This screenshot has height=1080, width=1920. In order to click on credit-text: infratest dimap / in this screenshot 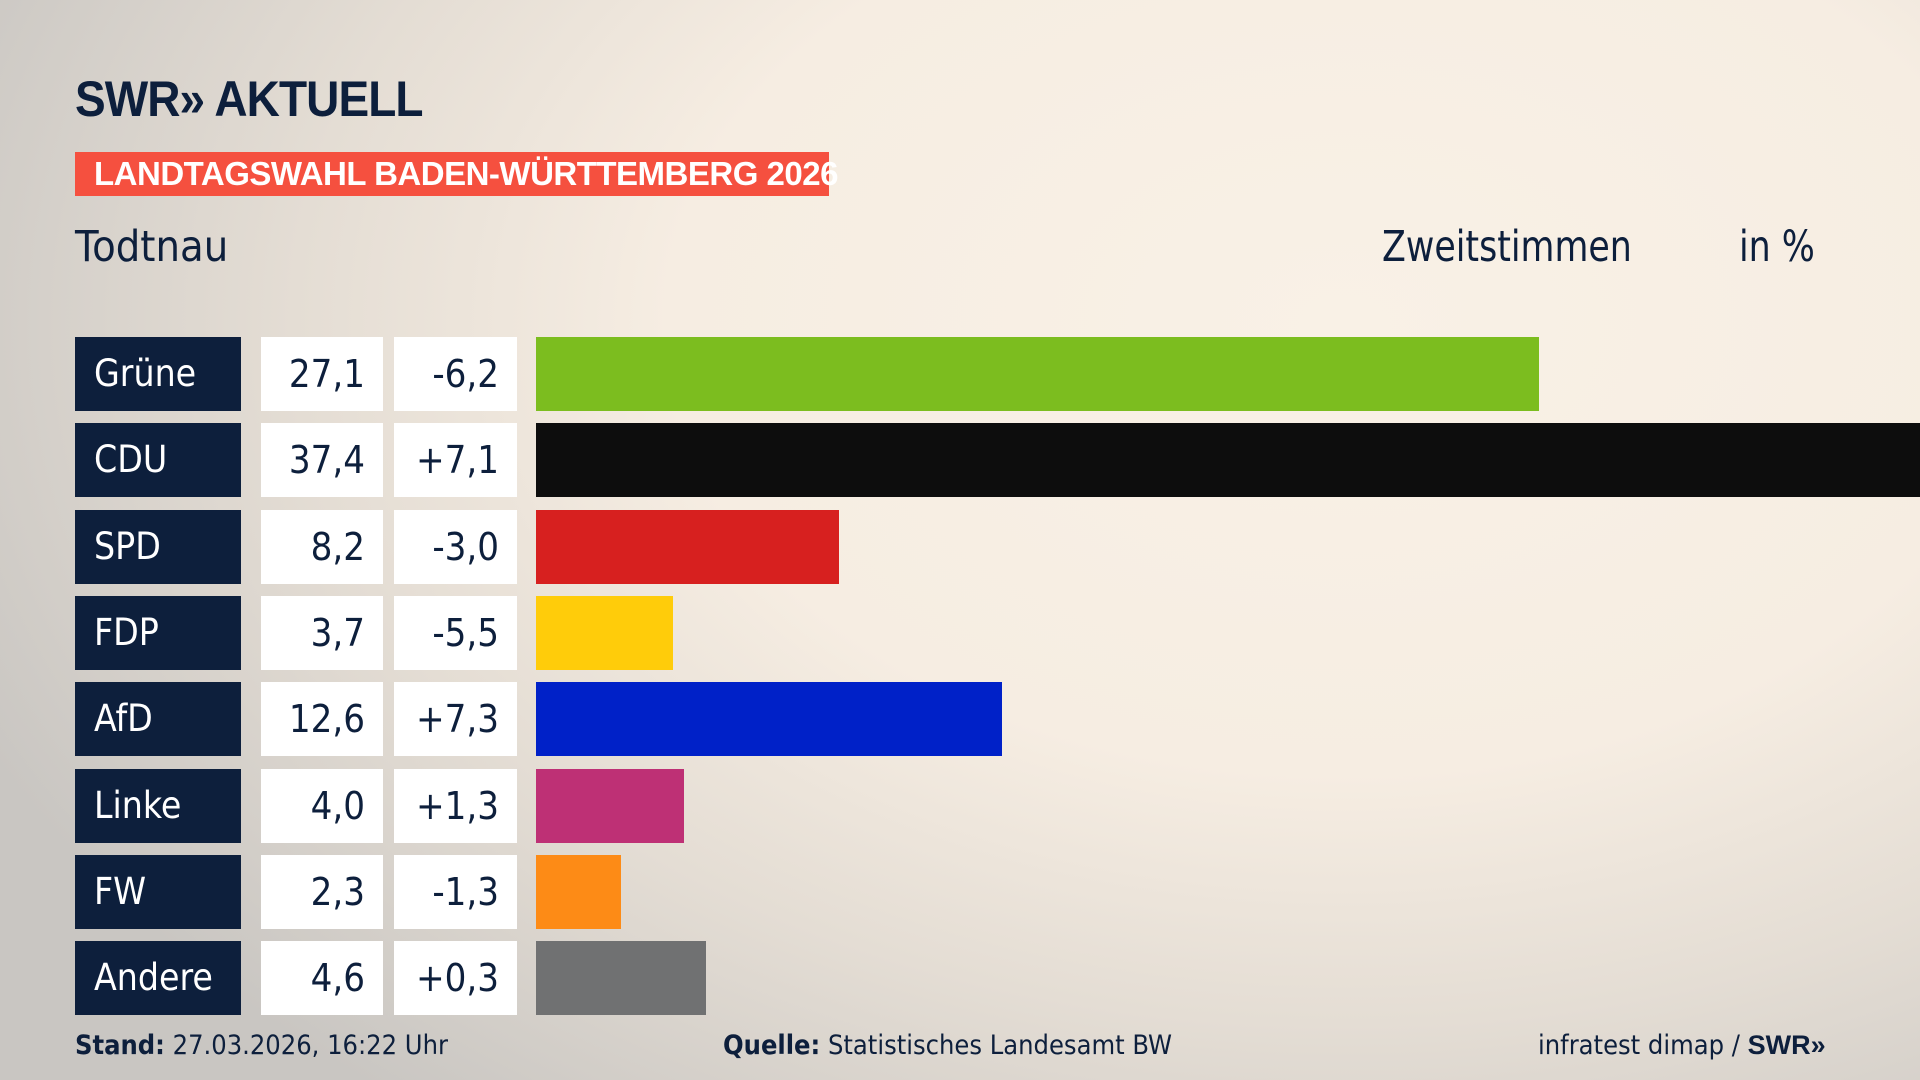, I will do `click(1643, 1045)`.